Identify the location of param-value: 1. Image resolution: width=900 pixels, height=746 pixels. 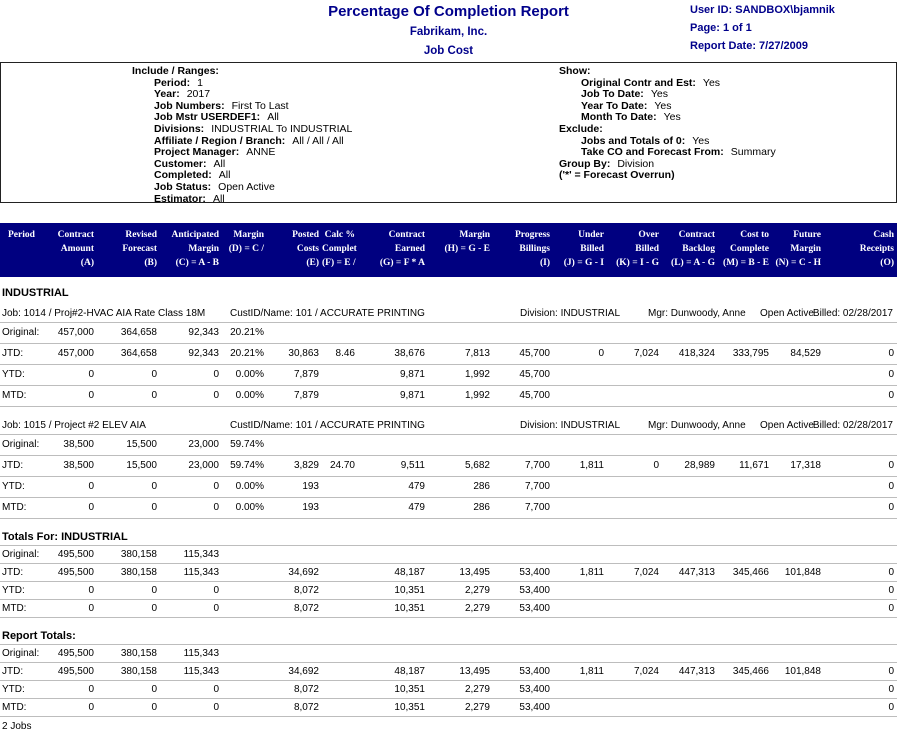
(200, 82).